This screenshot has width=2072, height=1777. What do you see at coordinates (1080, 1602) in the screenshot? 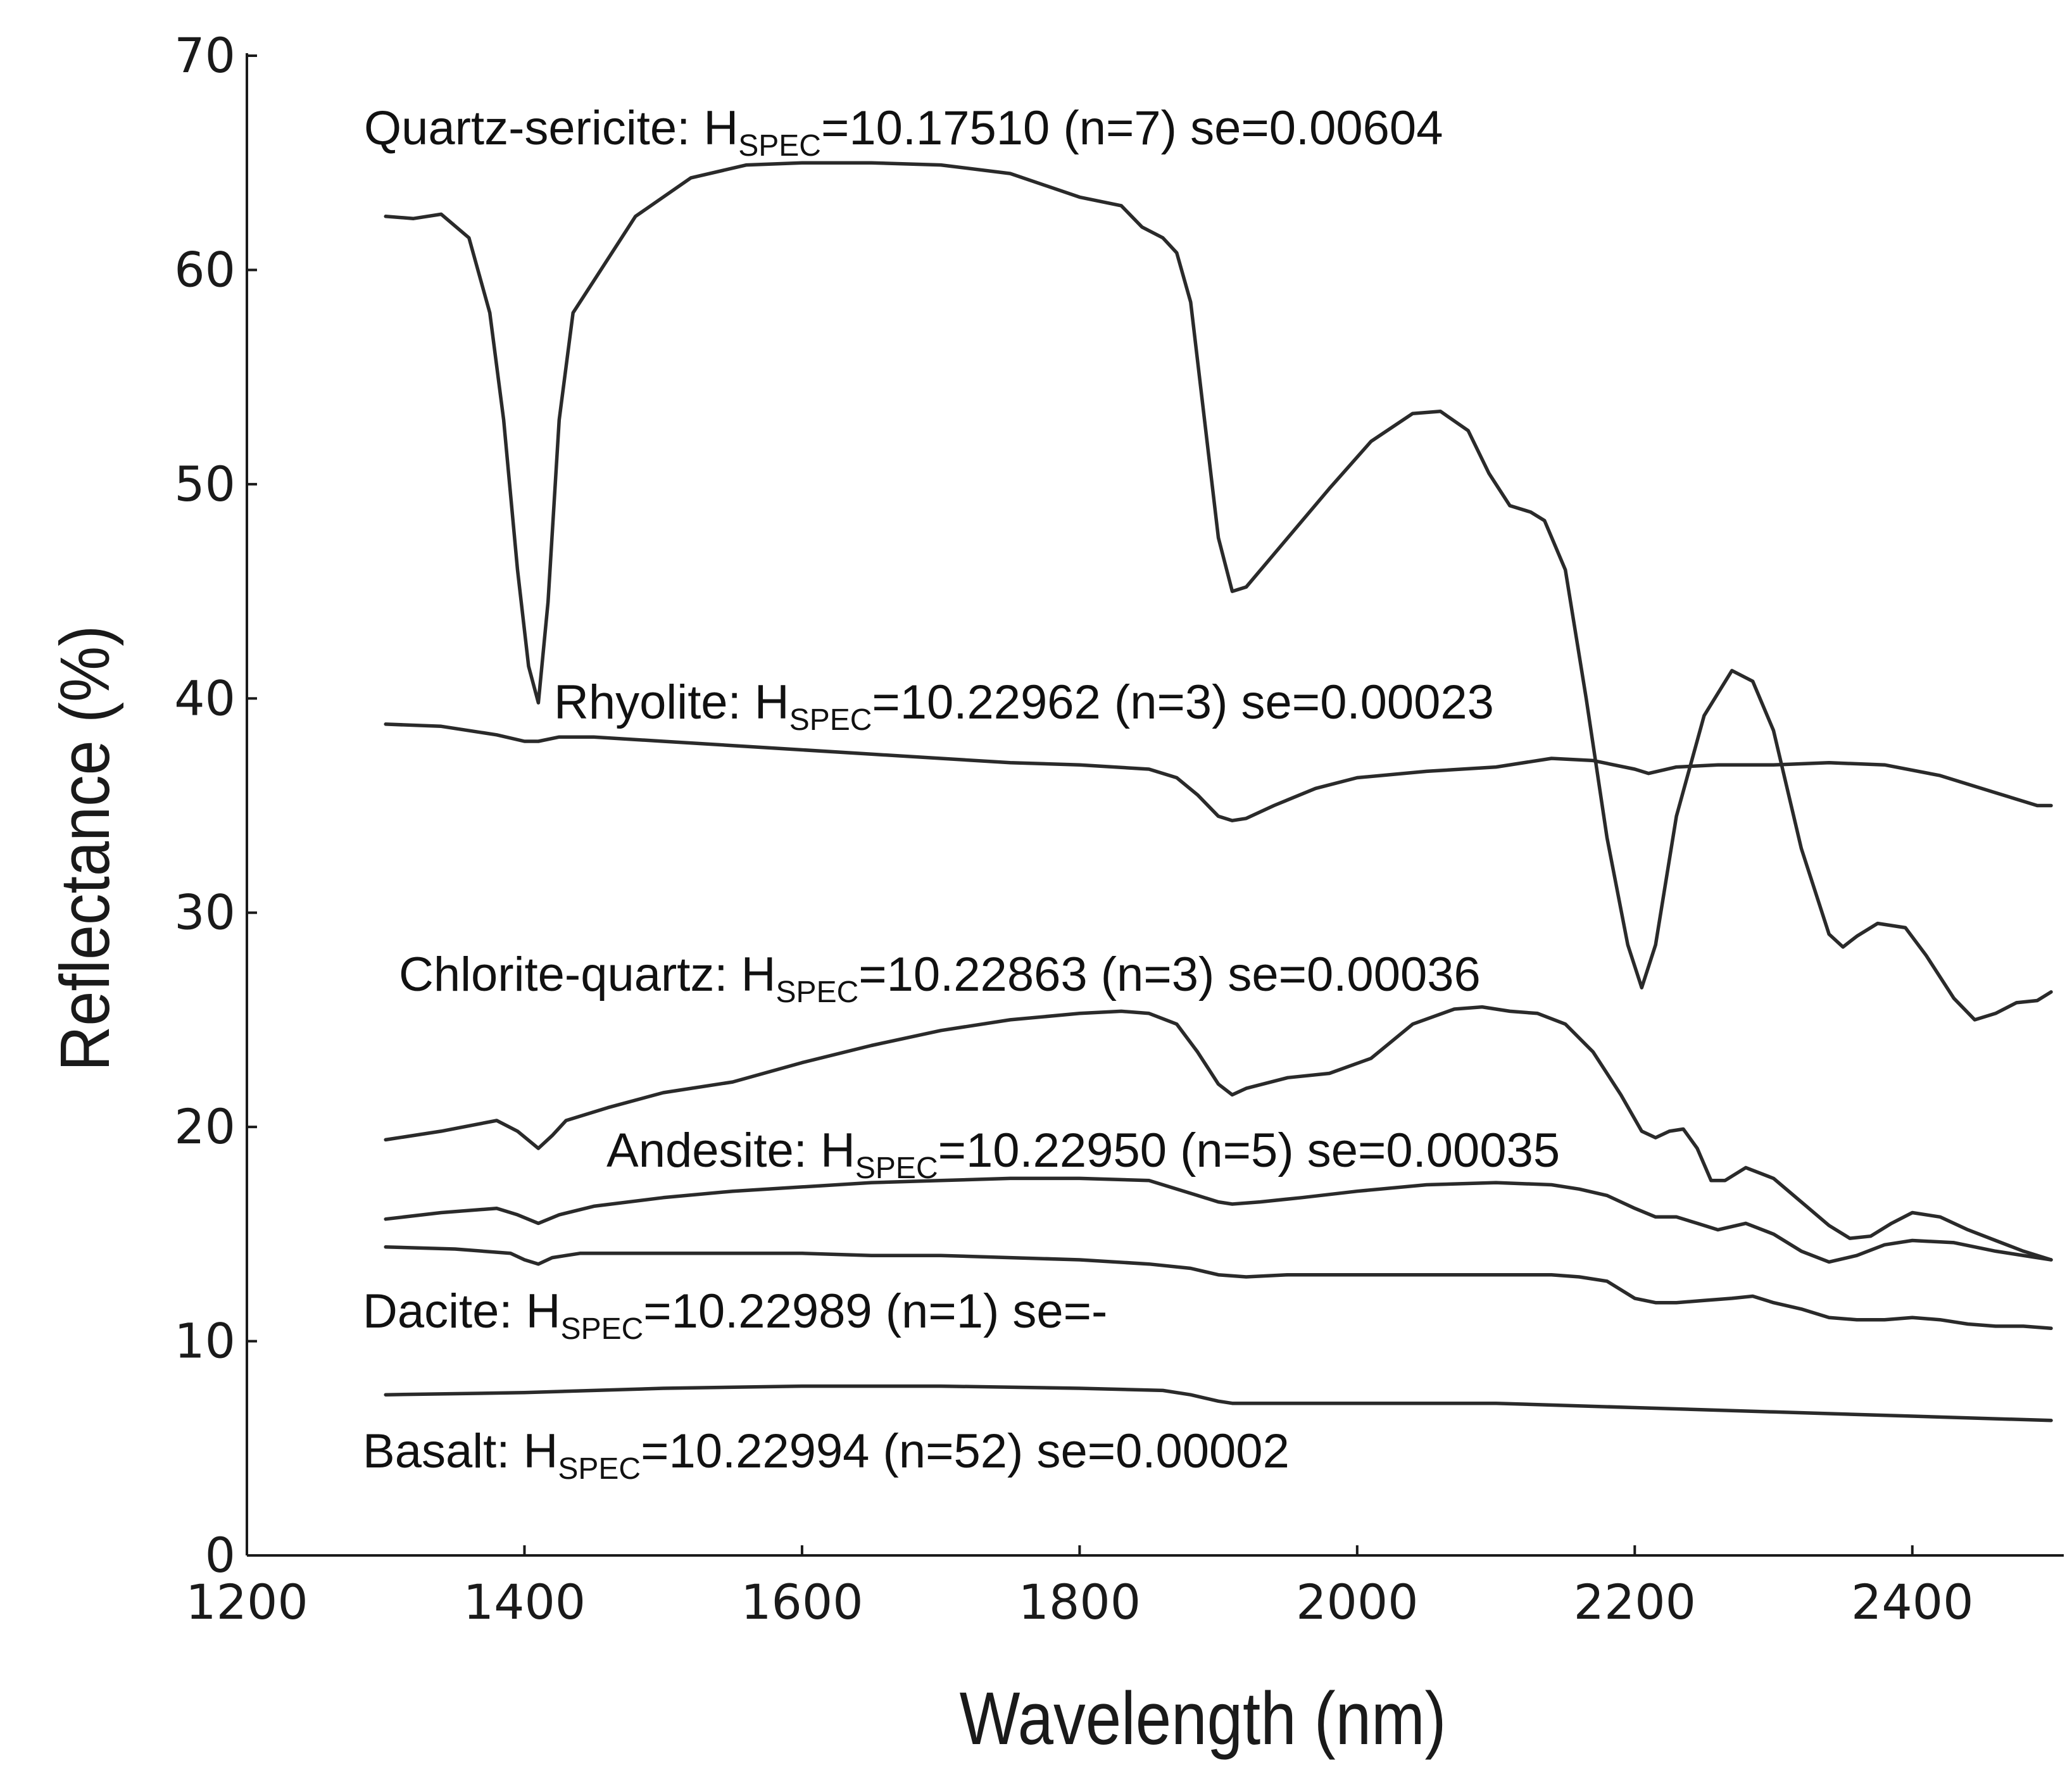
I see `x-tick-label: 1800` at bounding box center [1080, 1602].